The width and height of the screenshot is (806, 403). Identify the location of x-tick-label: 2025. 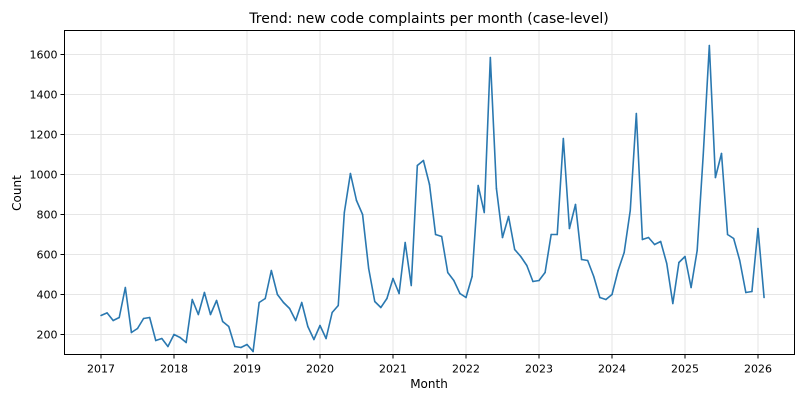
(685, 369).